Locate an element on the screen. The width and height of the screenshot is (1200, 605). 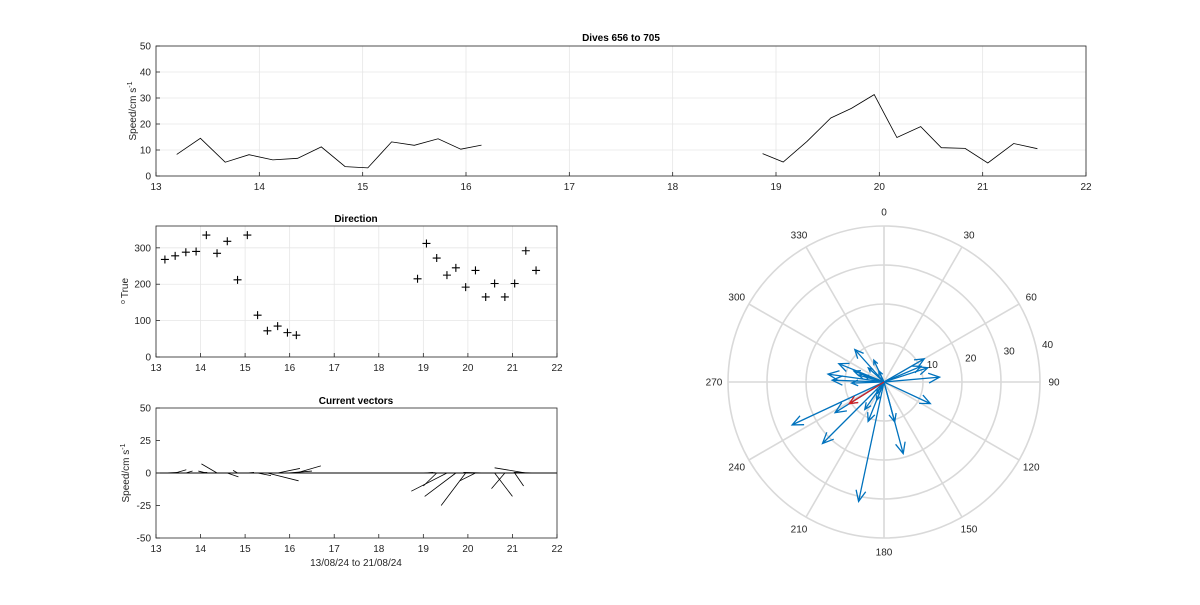
y-tick-label: 30 is located at coordinates (146, 99).